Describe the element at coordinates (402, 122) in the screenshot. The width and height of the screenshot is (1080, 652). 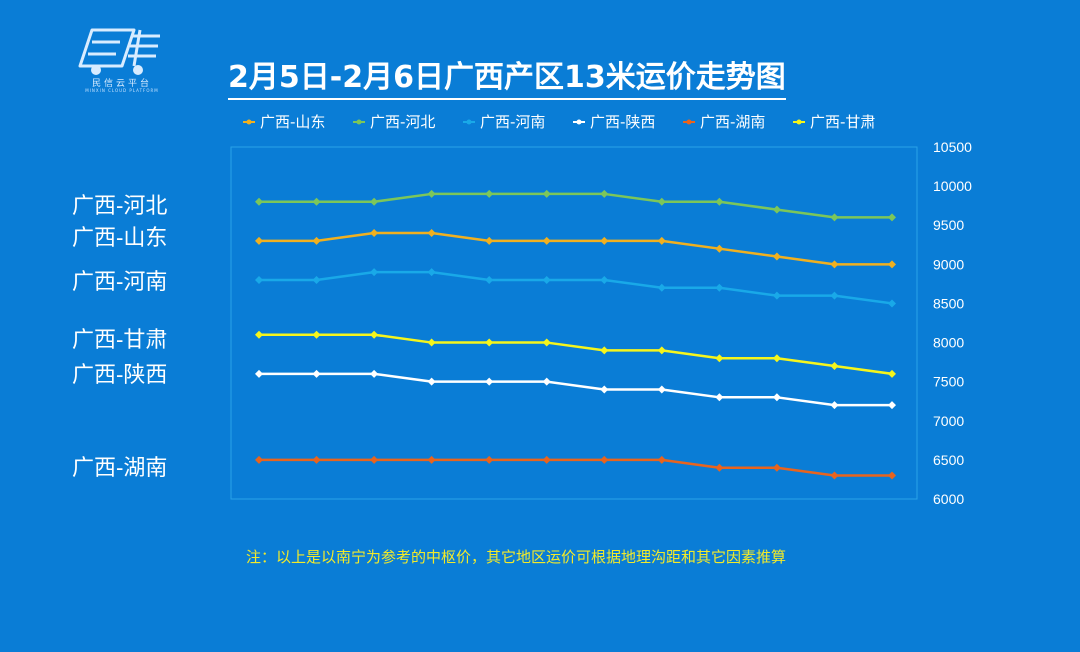
I see `legend-label: 广西-河北` at that location.